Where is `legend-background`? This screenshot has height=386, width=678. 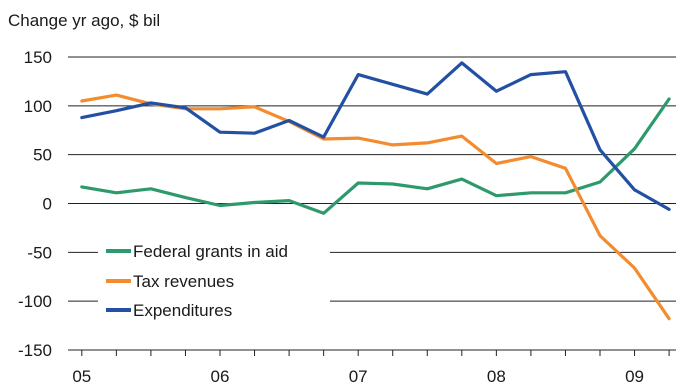 legend-background is located at coordinates (214, 279).